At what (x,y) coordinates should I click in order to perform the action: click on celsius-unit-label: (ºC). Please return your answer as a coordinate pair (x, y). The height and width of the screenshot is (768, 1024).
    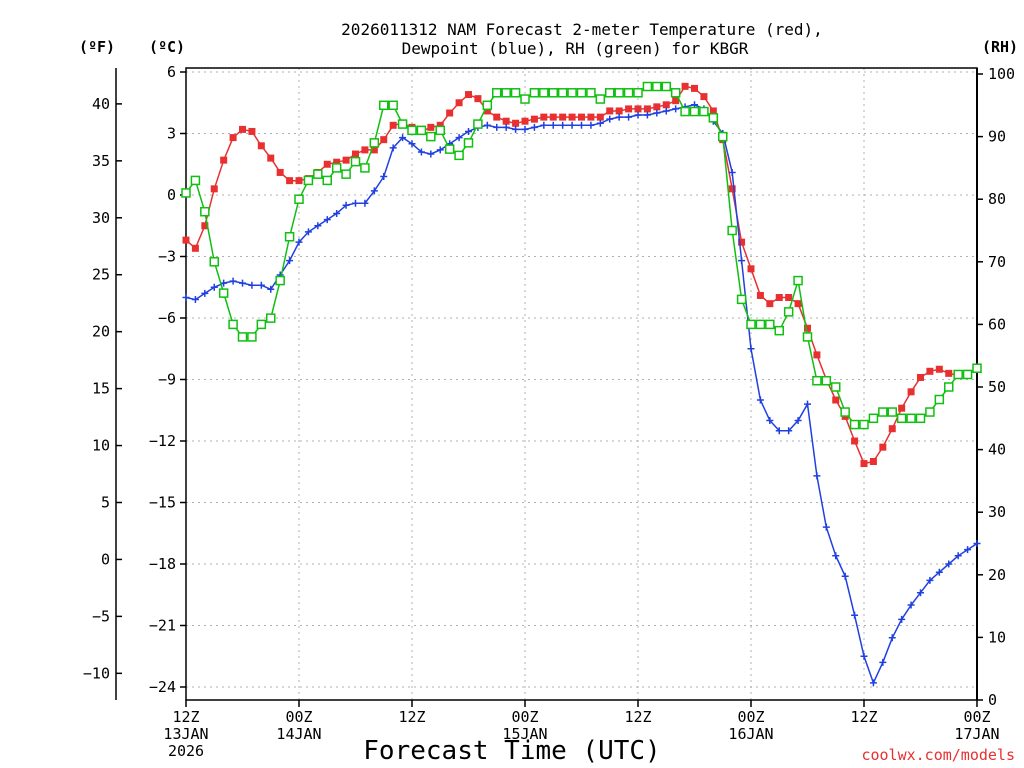
    Looking at the image, I should click on (167, 47).